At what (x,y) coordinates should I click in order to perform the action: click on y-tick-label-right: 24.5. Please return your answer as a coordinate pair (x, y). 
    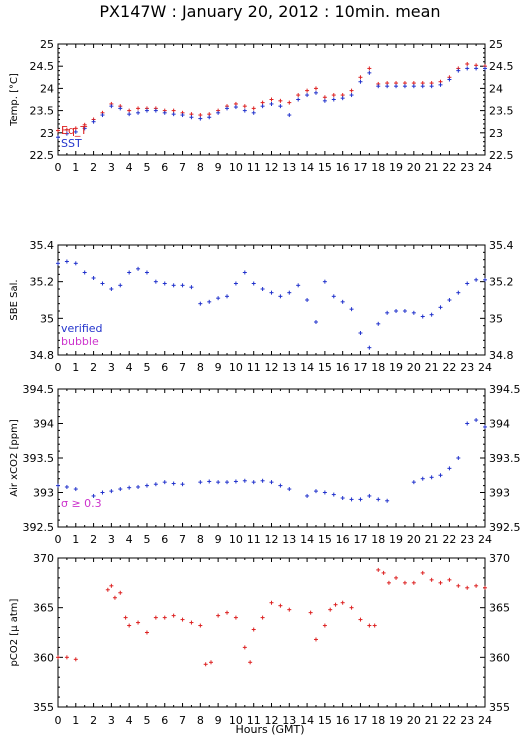
    Looking at the image, I should click on (501, 66).